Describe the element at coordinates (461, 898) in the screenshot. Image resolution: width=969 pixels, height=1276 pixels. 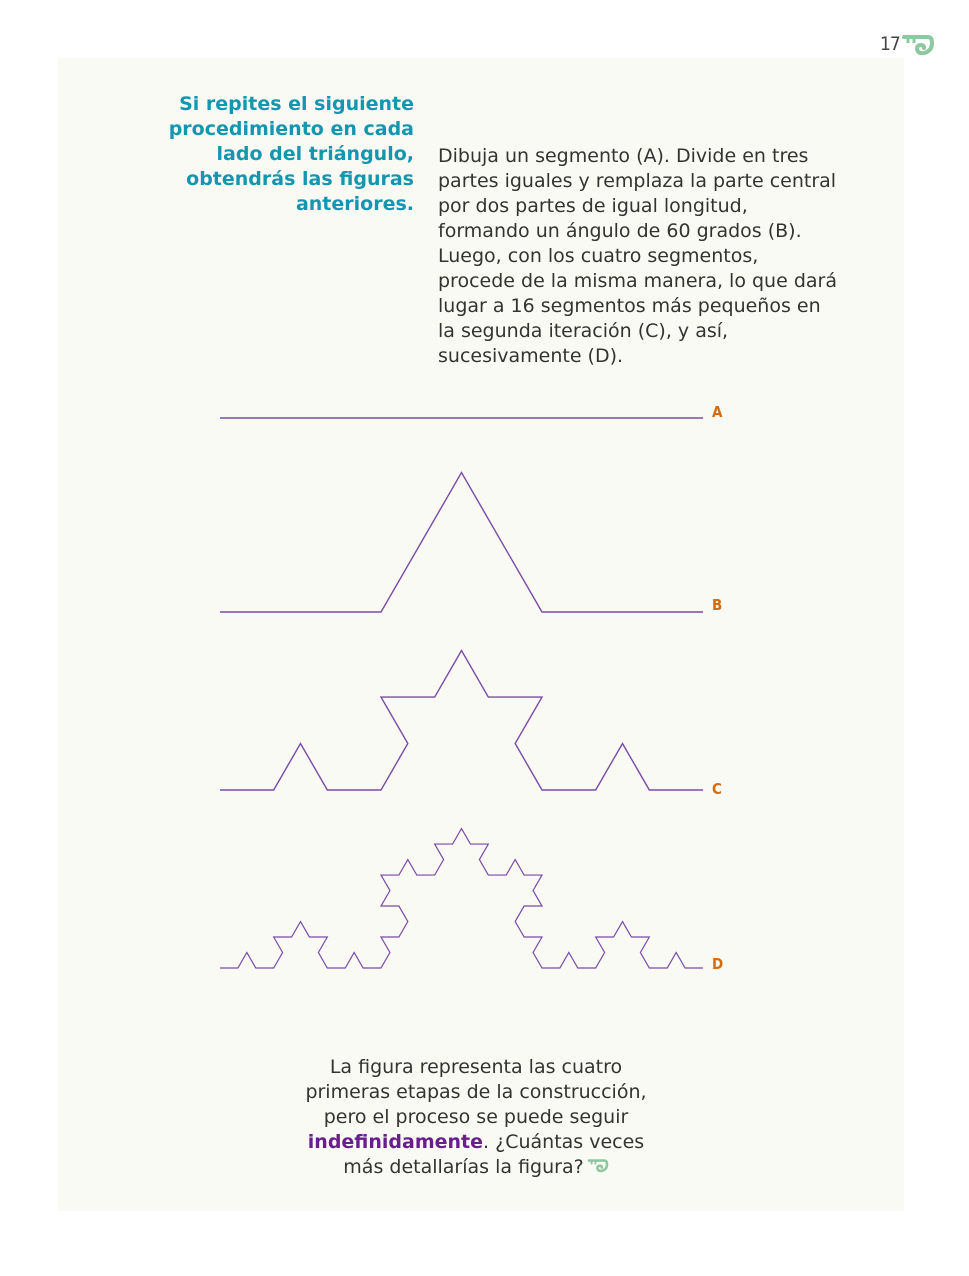
I see `koch-iteration-d` at that location.